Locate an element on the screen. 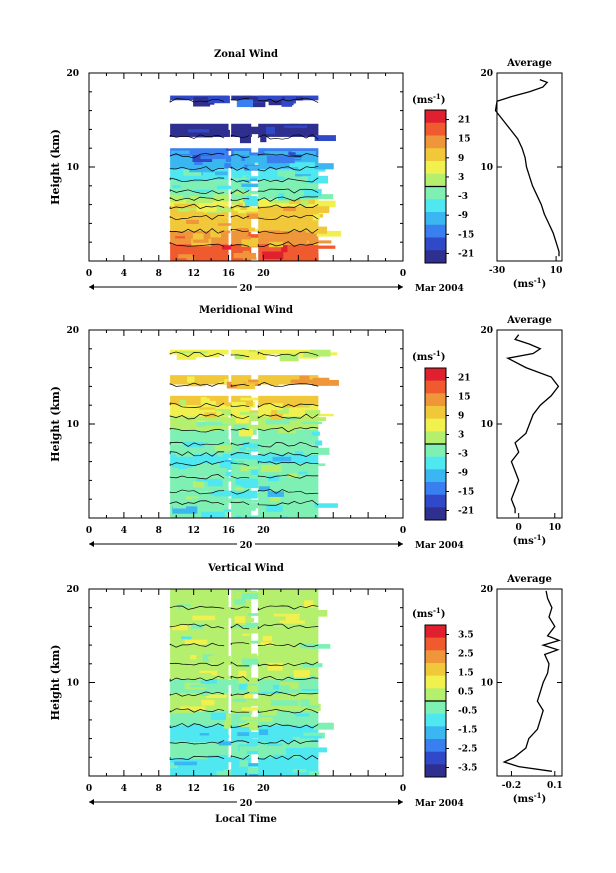 This screenshot has height=873, width=616. date-suffix: Mar 2004 is located at coordinates (439, 546).